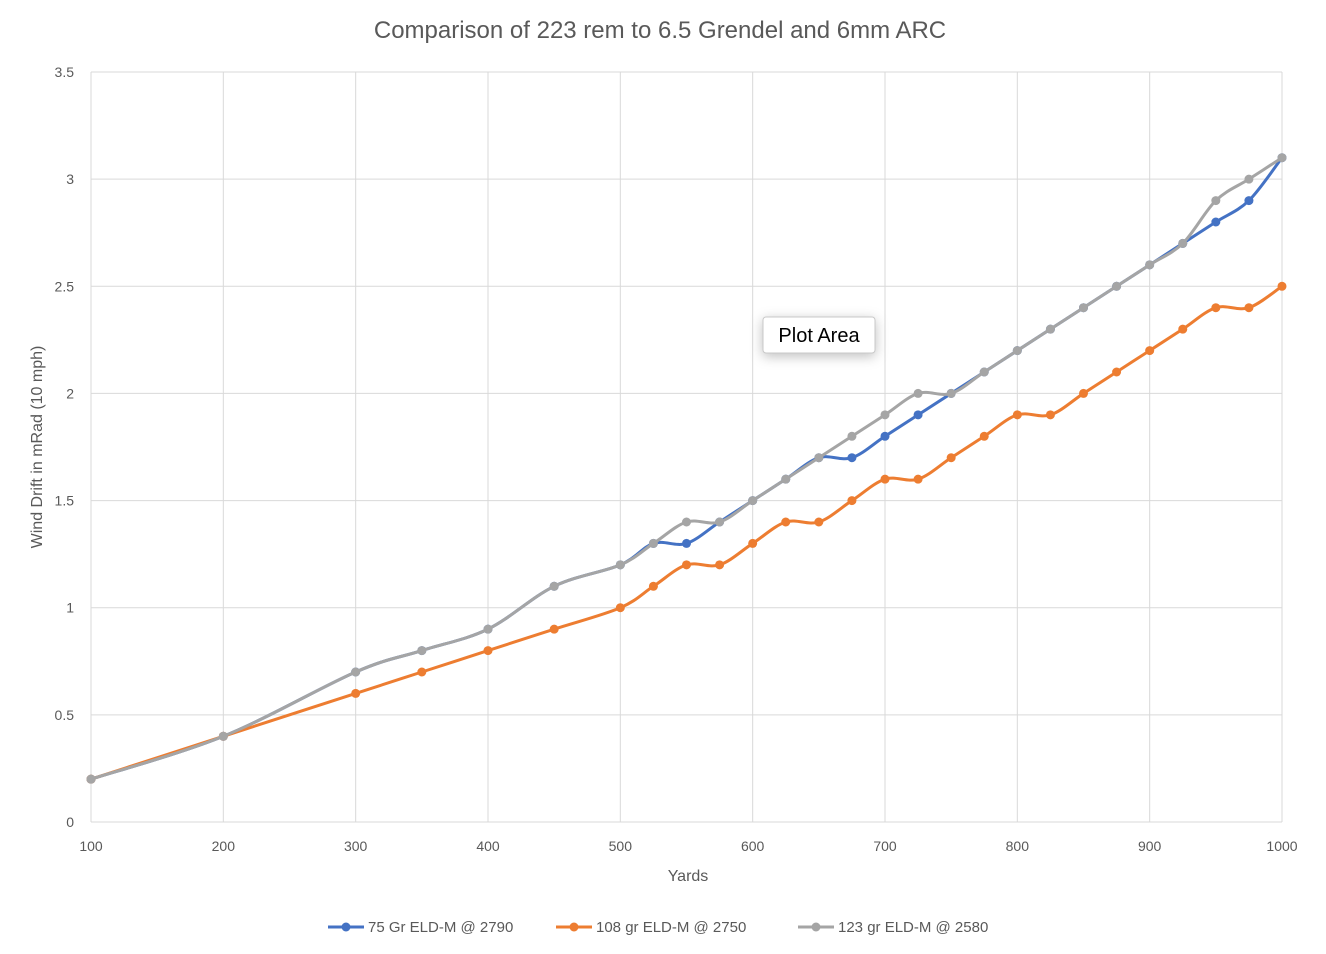 This screenshot has width=1326, height=954. What do you see at coordinates (356, 846) in the screenshot?
I see `x-tick-label: 300` at bounding box center [356, 846].